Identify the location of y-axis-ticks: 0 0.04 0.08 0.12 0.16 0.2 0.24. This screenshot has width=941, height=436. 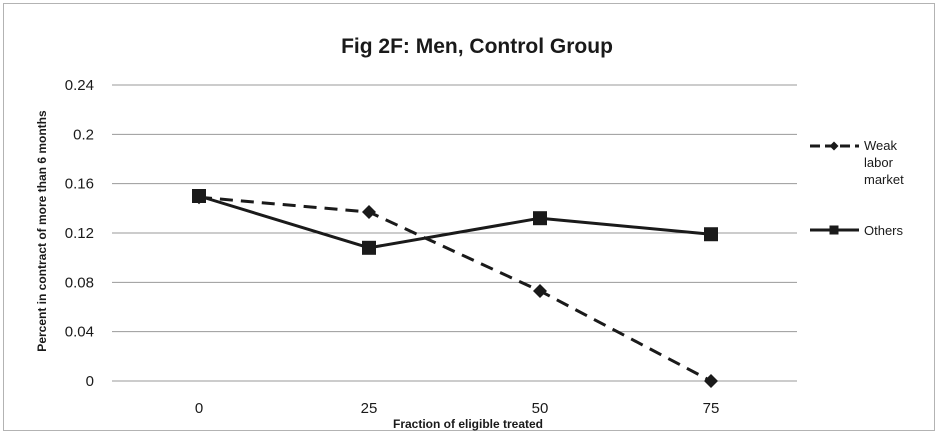
(79, 233).